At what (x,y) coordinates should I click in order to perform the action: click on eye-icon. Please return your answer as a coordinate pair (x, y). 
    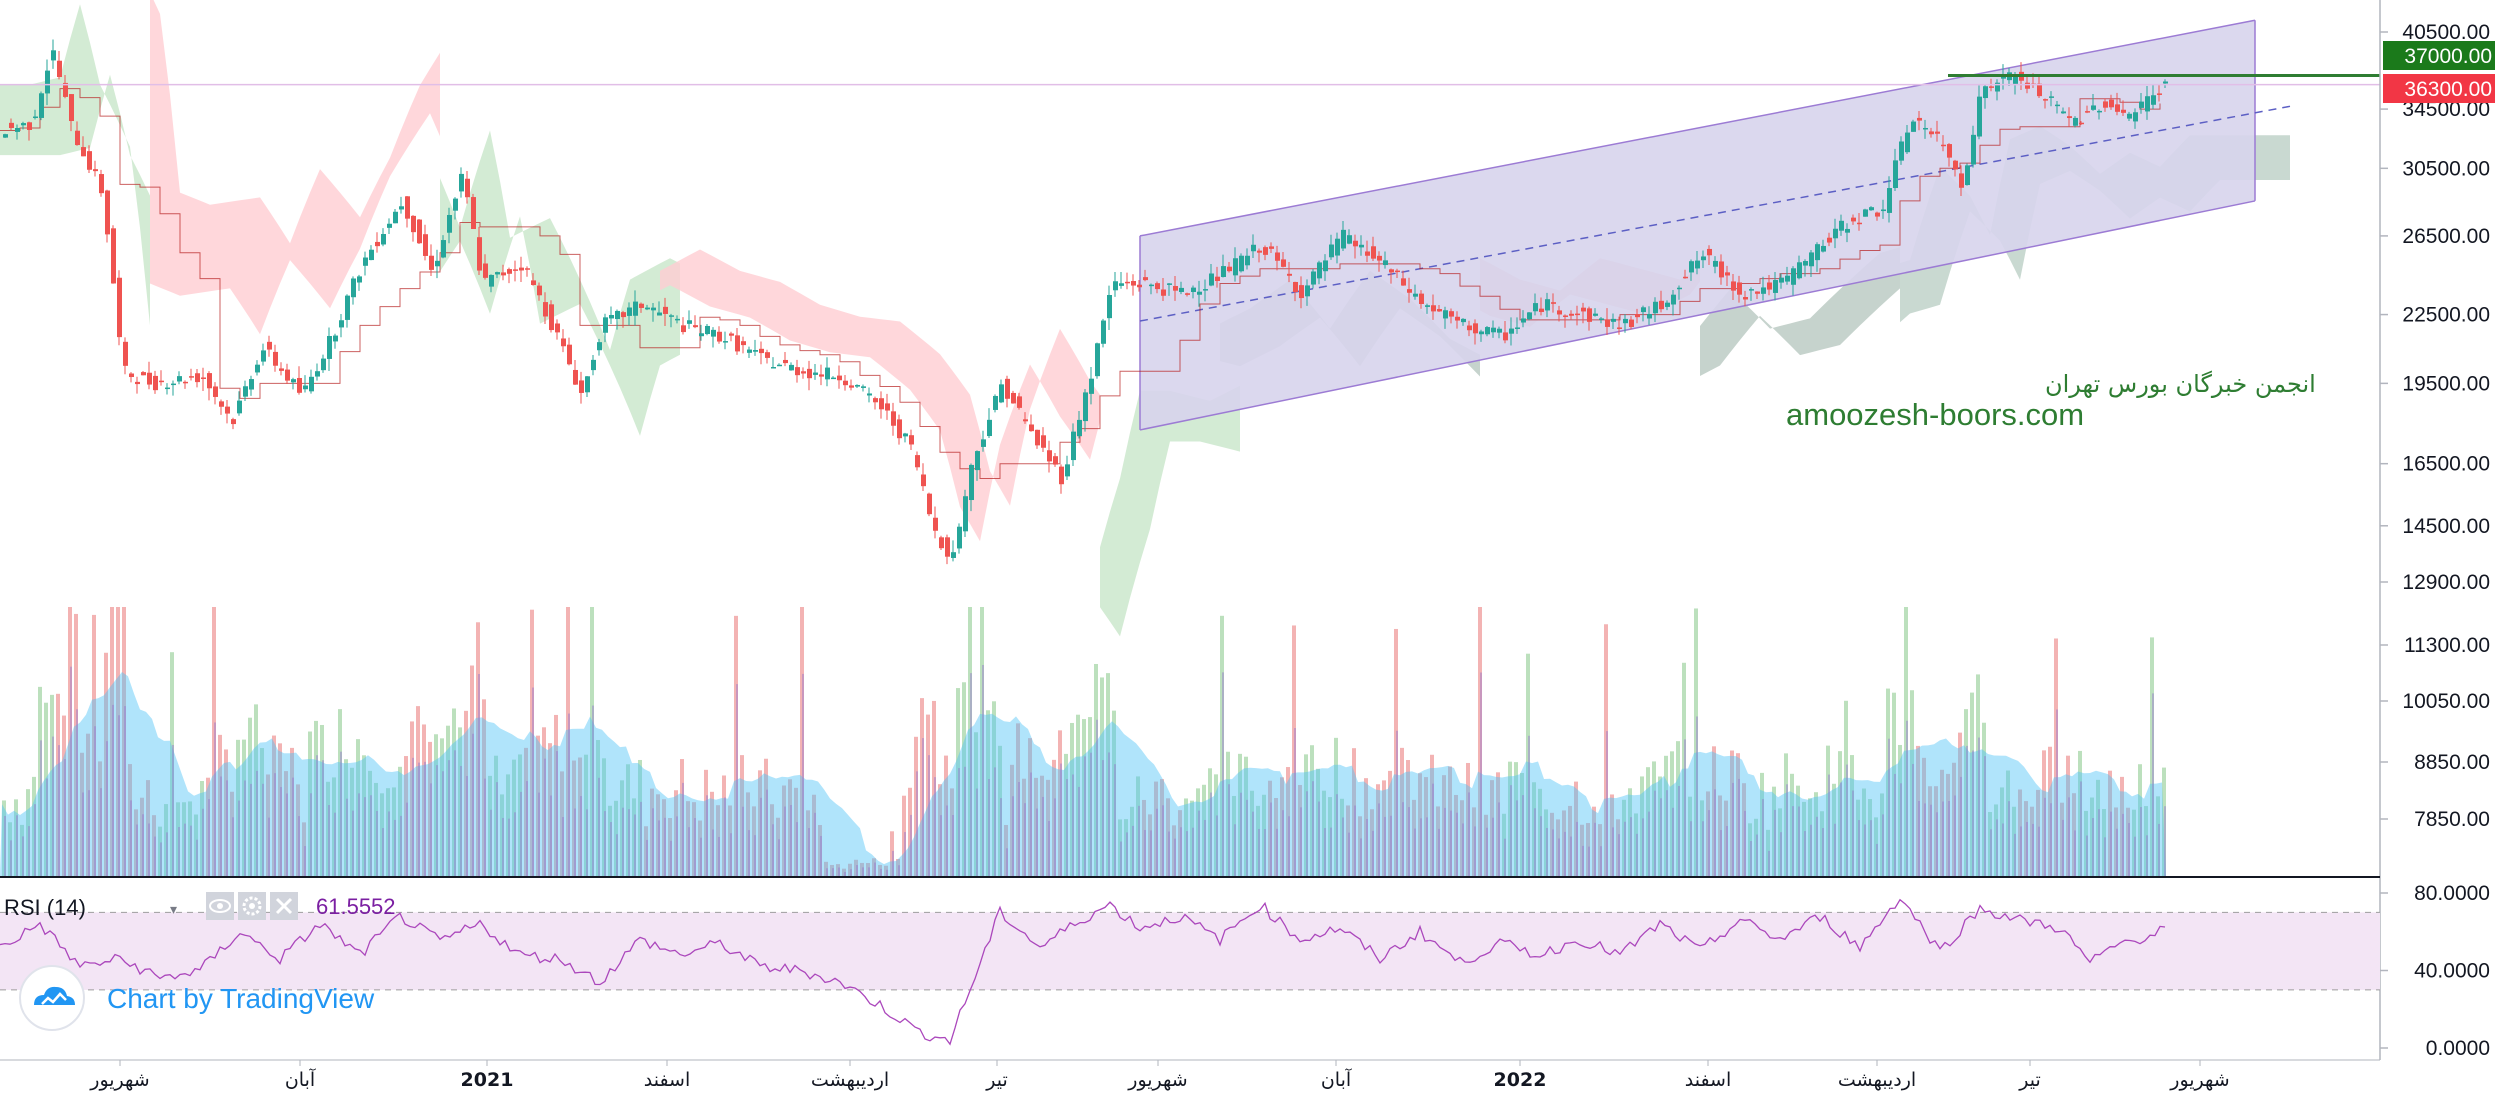
    Looking at the image, I should click on (220, 906).